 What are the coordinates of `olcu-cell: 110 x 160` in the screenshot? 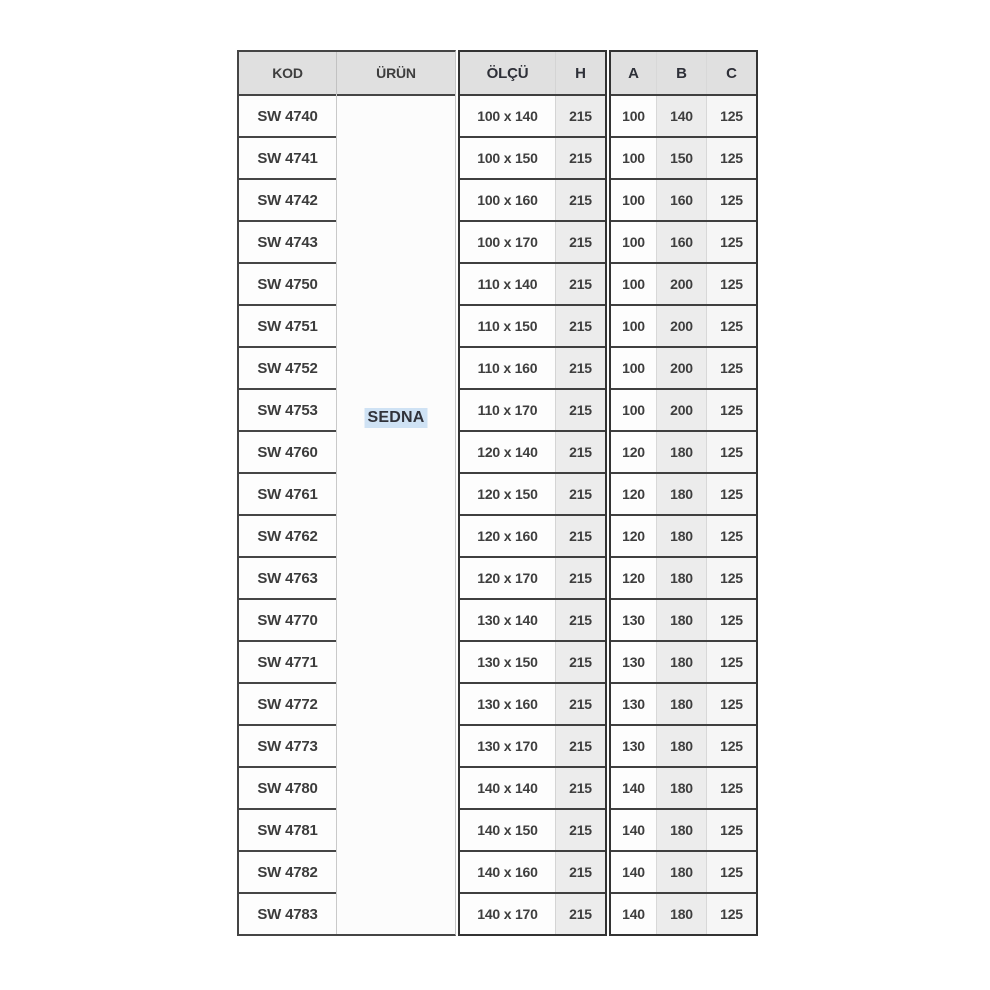 It's located at (507, 368).